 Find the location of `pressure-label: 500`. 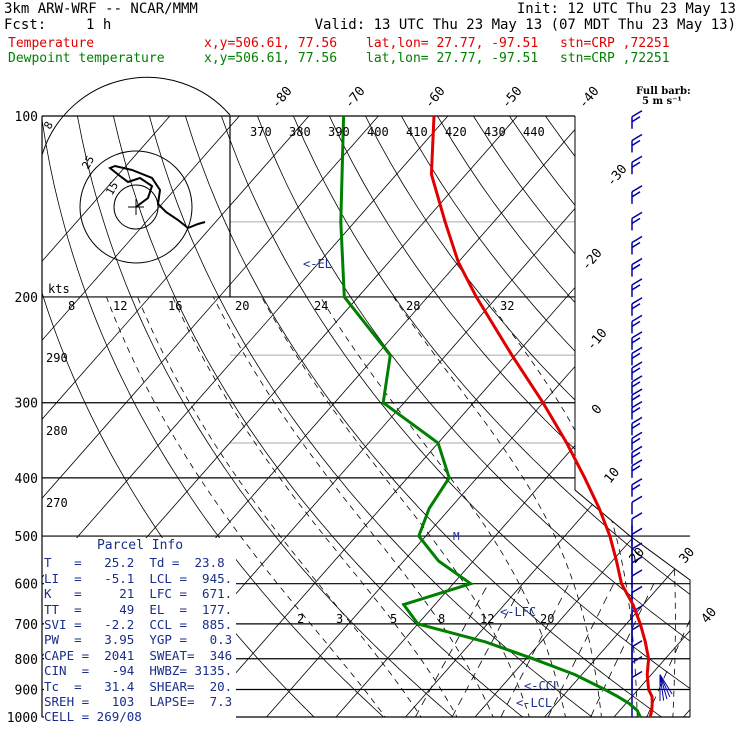

pressure-label: 500 is located at coordinates (26, 537).